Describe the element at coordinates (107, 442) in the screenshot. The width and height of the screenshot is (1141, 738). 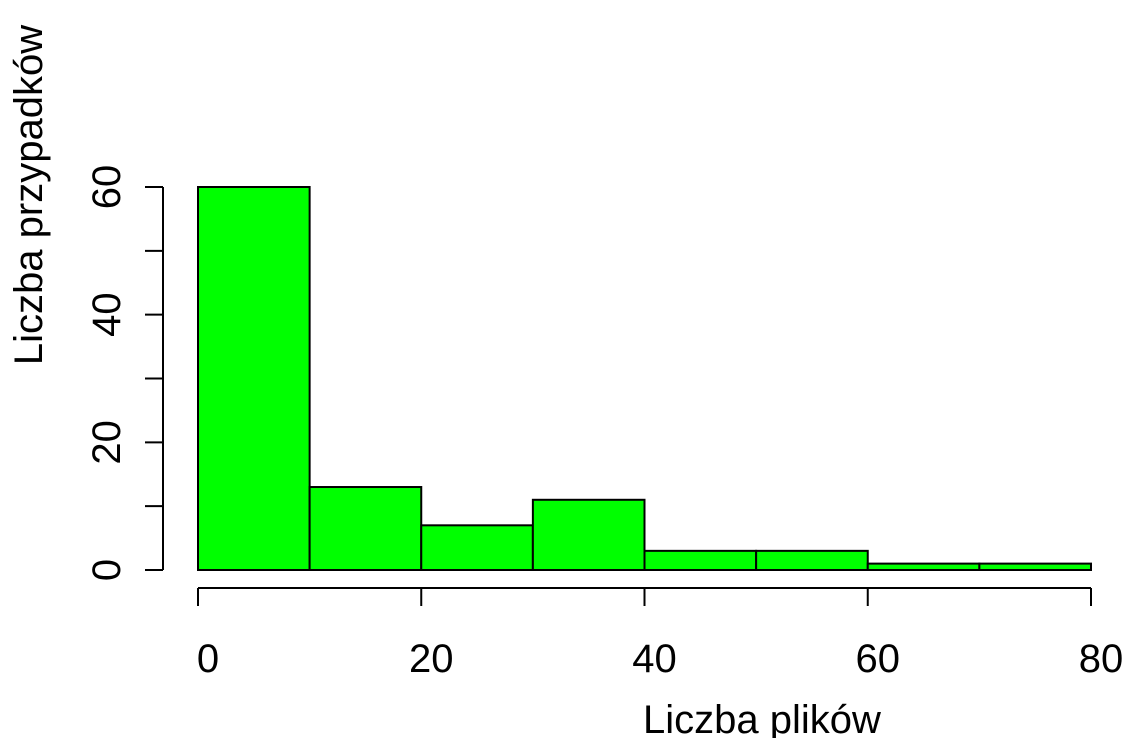
I see `y-tick-label: 20` at that location.